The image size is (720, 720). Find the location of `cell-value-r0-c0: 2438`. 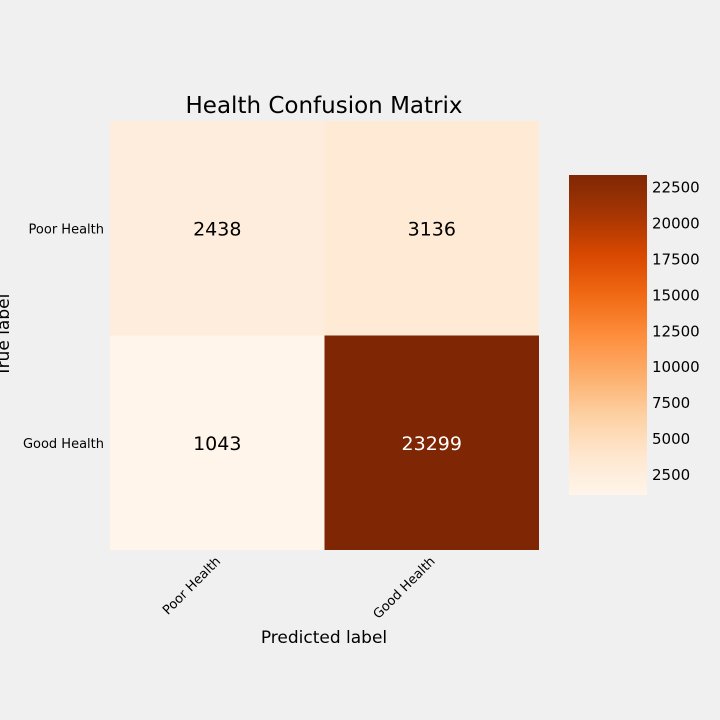

cell-value-r0-c0: 2438 is located at coordinates (217, 229).